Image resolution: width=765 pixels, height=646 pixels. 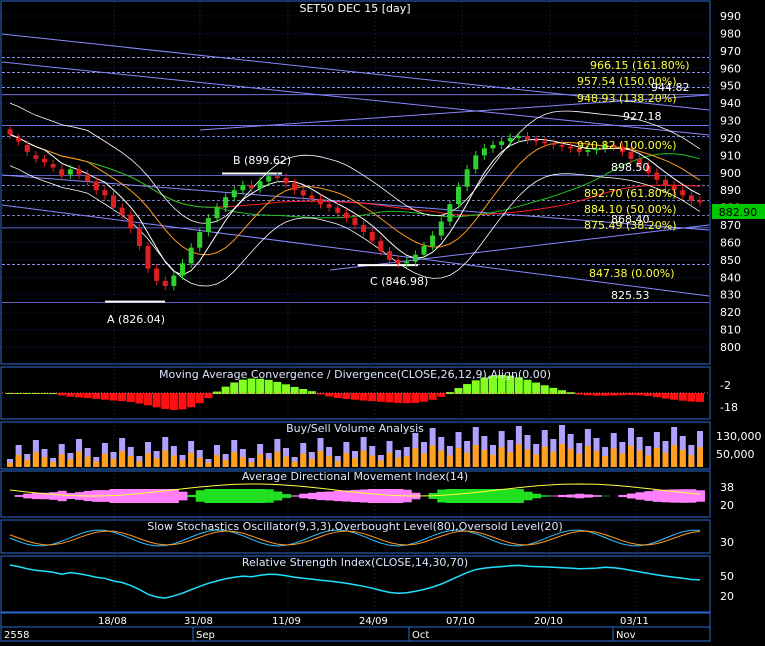 What do you see at coordinates (730, 68) in the screenshot?
I see `y-tick-label: 960` at bounding box center [730, 68].